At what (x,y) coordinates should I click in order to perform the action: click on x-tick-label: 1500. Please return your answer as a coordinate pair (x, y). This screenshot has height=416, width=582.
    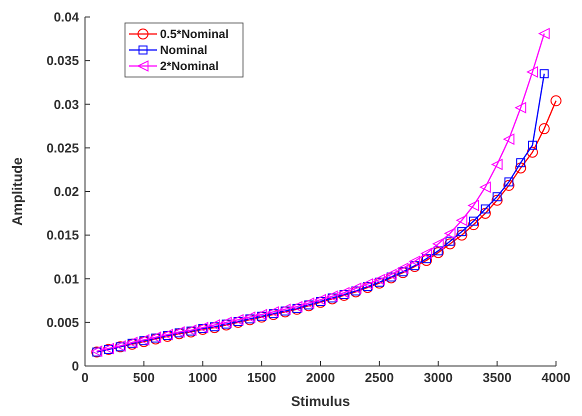
    Looking at the image, I should click on (261, 377).